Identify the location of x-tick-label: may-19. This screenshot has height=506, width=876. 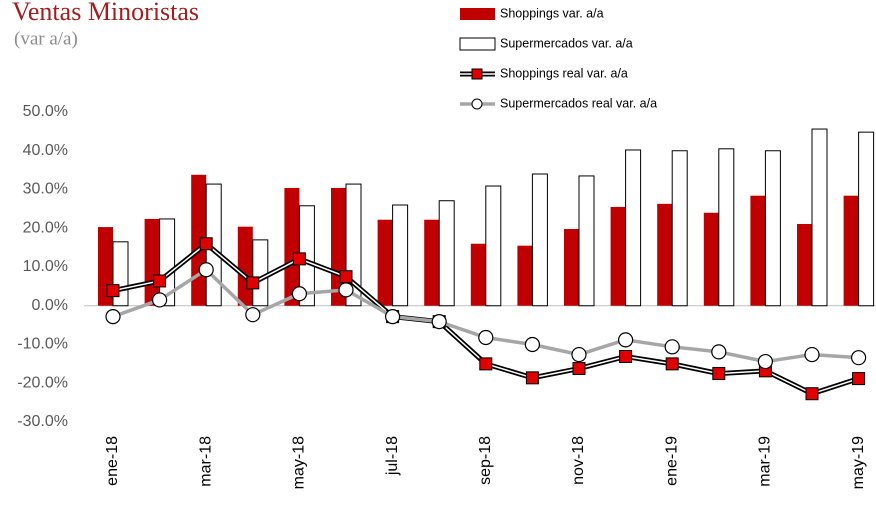
(858, 462).